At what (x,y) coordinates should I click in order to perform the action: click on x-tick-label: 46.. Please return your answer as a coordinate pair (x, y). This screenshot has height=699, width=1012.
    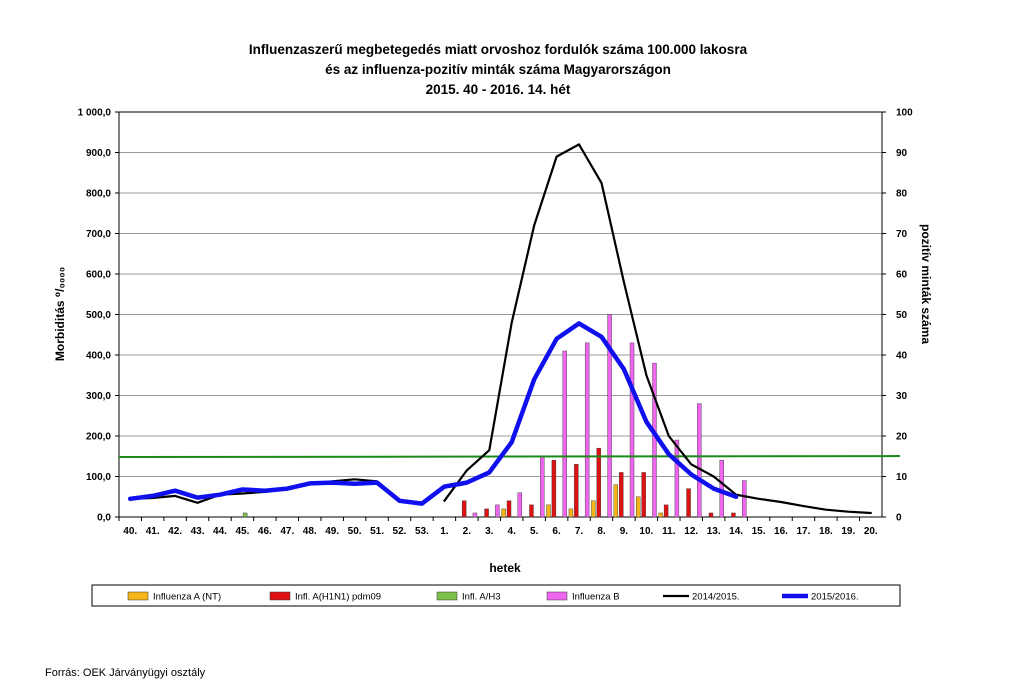
    Looking at the image, I should click on (265, 531).